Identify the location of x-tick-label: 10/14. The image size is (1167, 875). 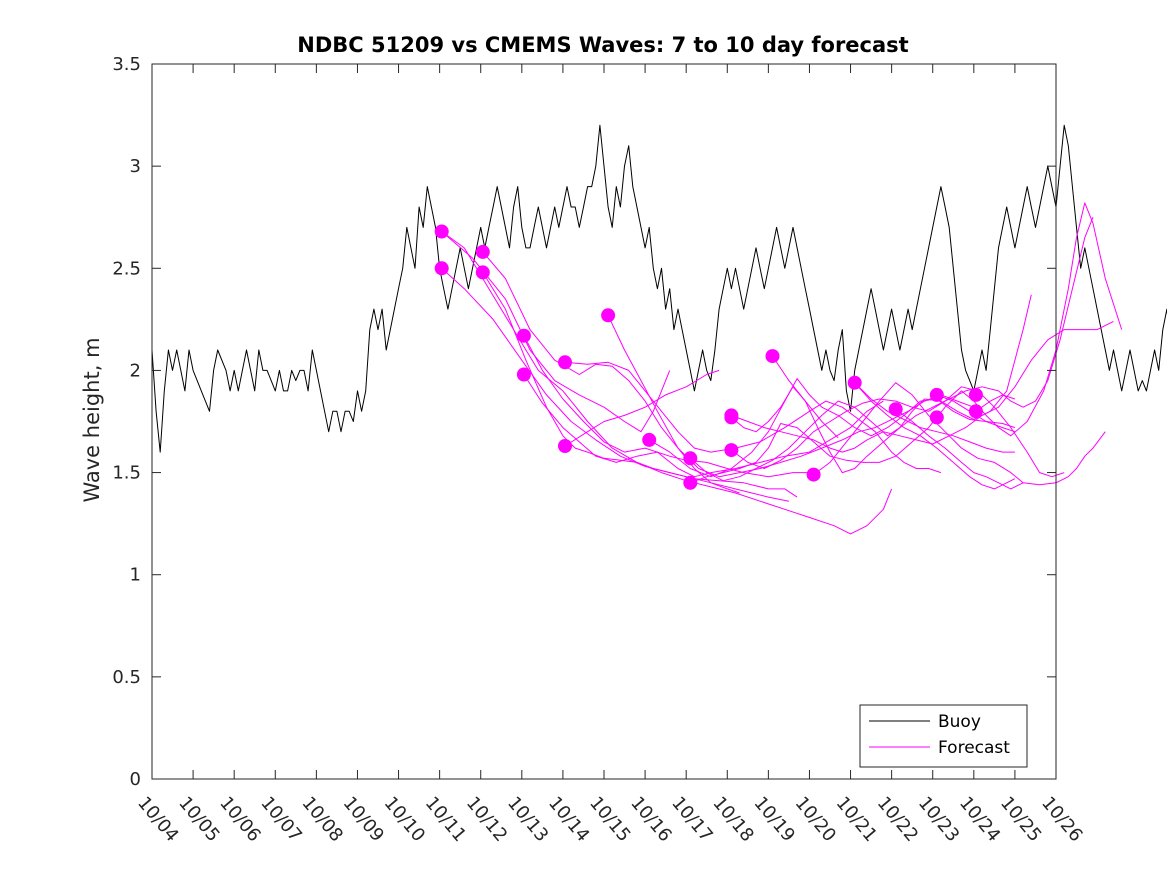
(568, 819).